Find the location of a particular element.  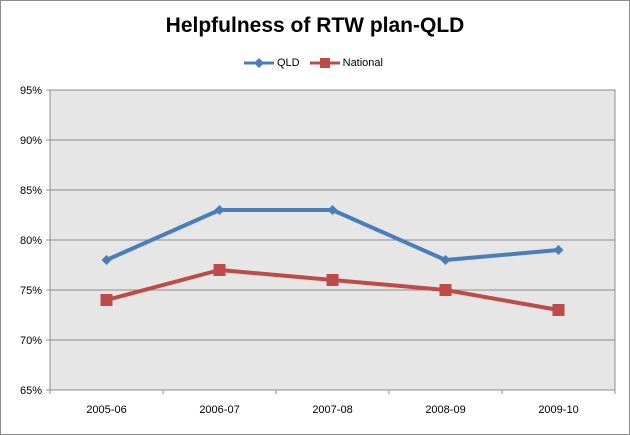

legend-item-national: National is located at coordinates (346, 63).